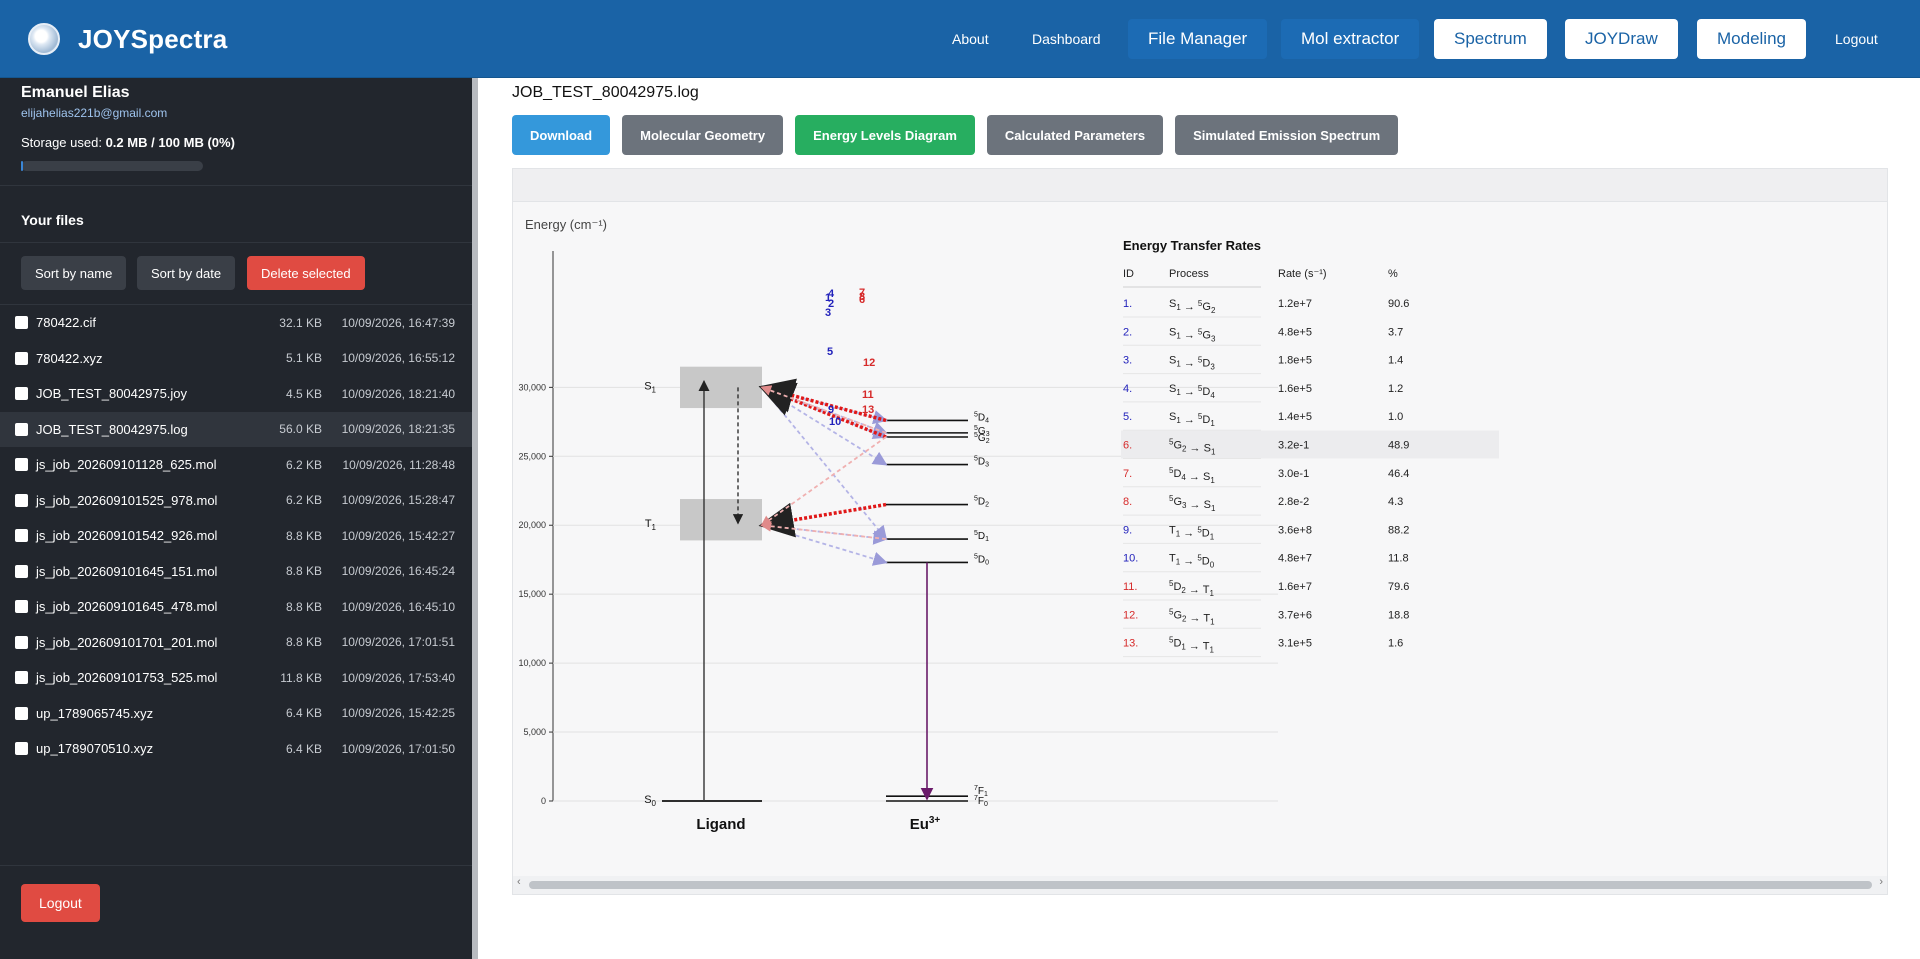 This screenshot has width=1920, height=959. I want to click on file-date: 10/09/2026, 16:47:39, so click(398, 322).